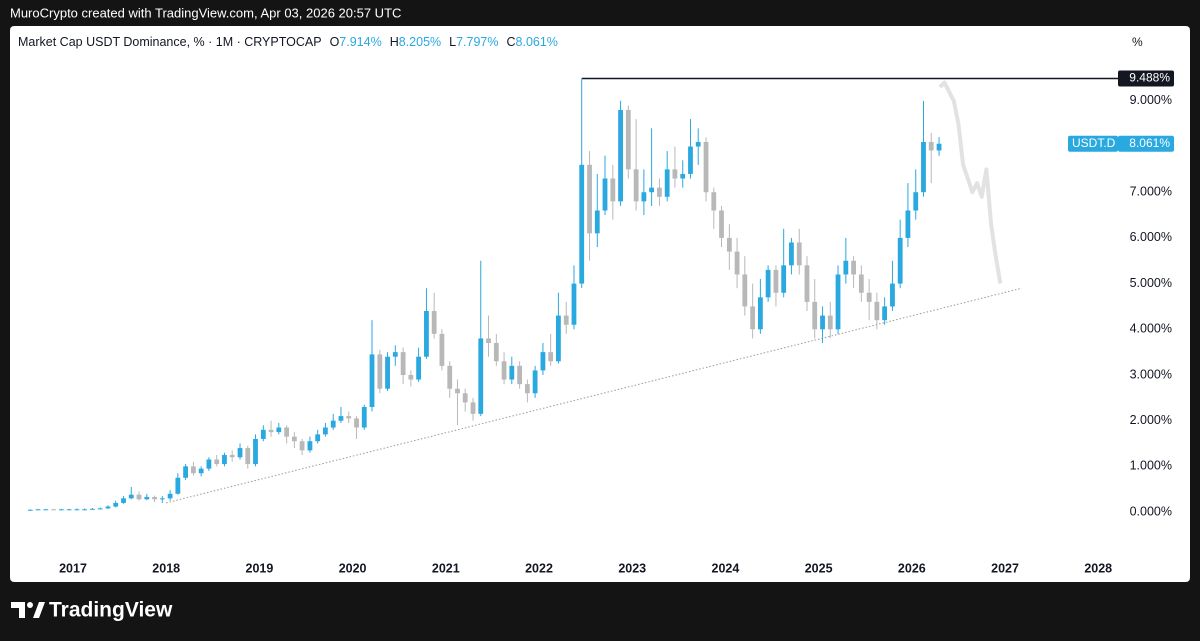 The image size is (1200, 641). Describe the element at coordinates (260, 568) in the screenshot. I see `x-tick-label: 2019` at that location.